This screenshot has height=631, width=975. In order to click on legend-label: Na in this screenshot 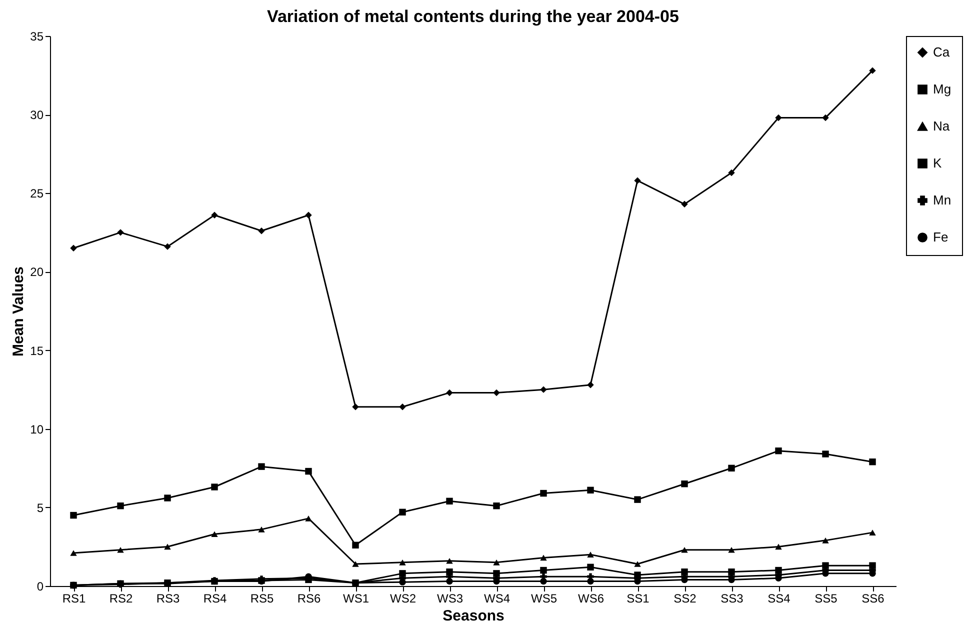, I will do `click(941, 126)`.